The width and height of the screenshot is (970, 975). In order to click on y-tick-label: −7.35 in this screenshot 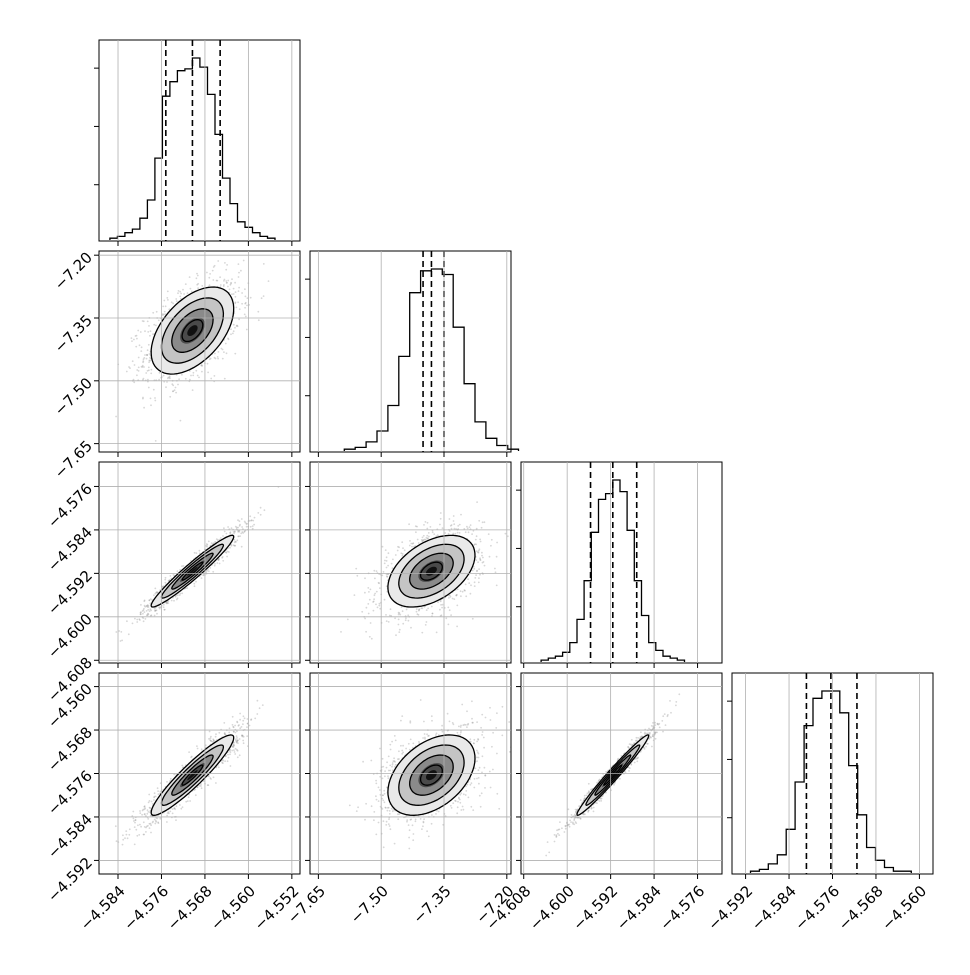, I will do `click(73, 333)`.